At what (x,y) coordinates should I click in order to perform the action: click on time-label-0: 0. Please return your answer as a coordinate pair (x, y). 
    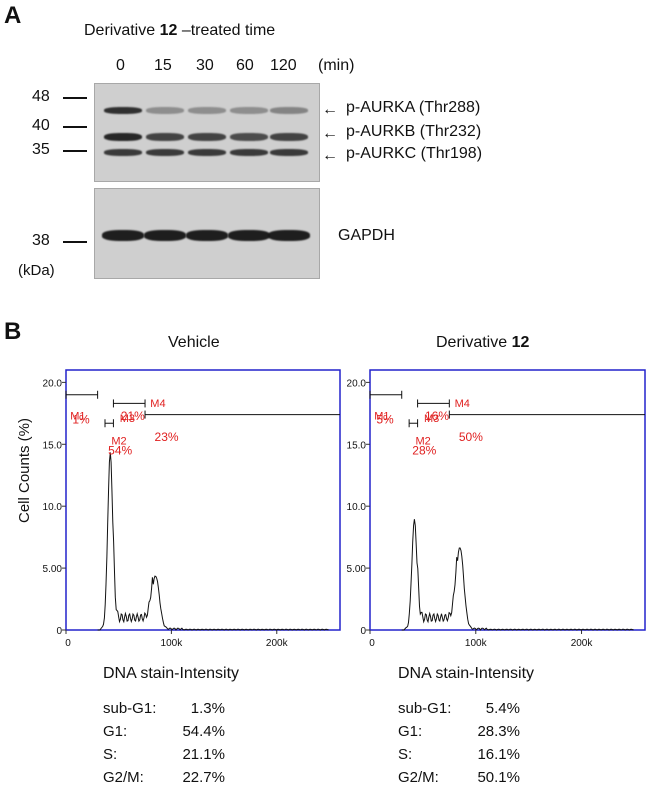
    Looking at the image, I should click on (120, 65).